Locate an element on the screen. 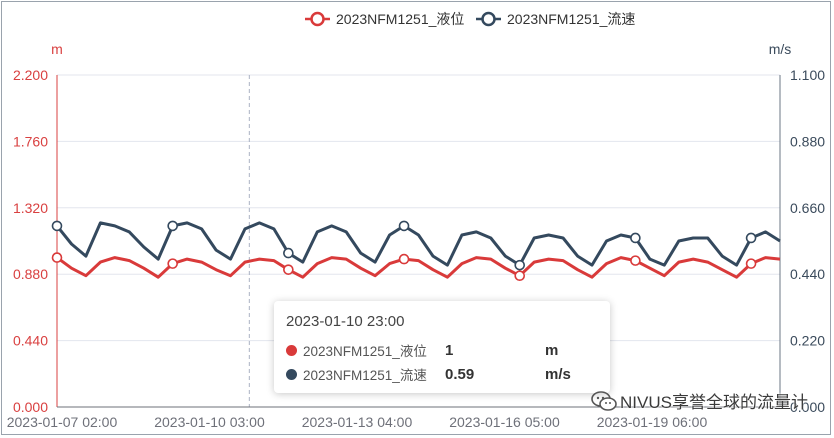  y-left-tick-label: 2.200 is located at coordinates (30, 75).